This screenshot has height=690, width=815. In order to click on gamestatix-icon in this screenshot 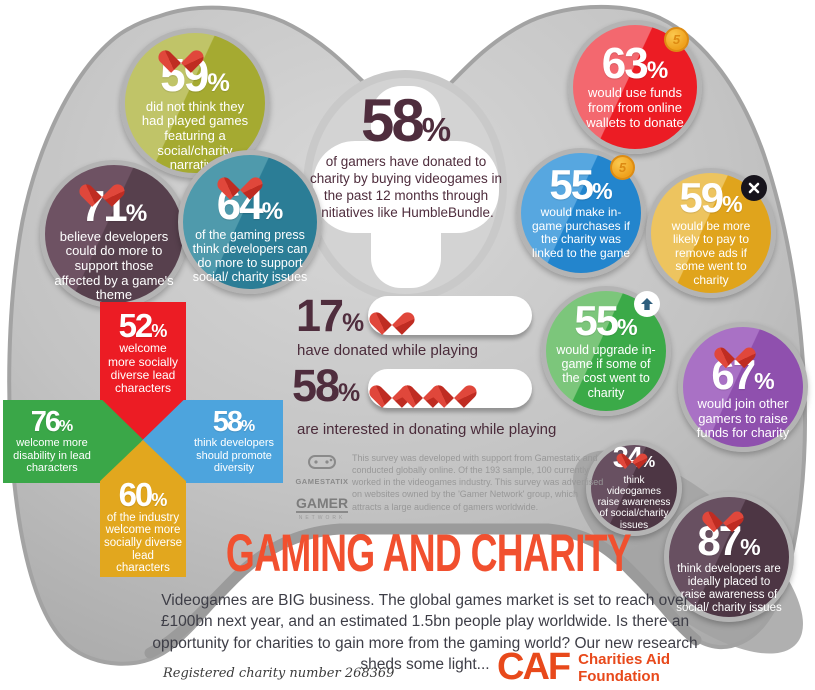, I will do `click(322, 462)`.